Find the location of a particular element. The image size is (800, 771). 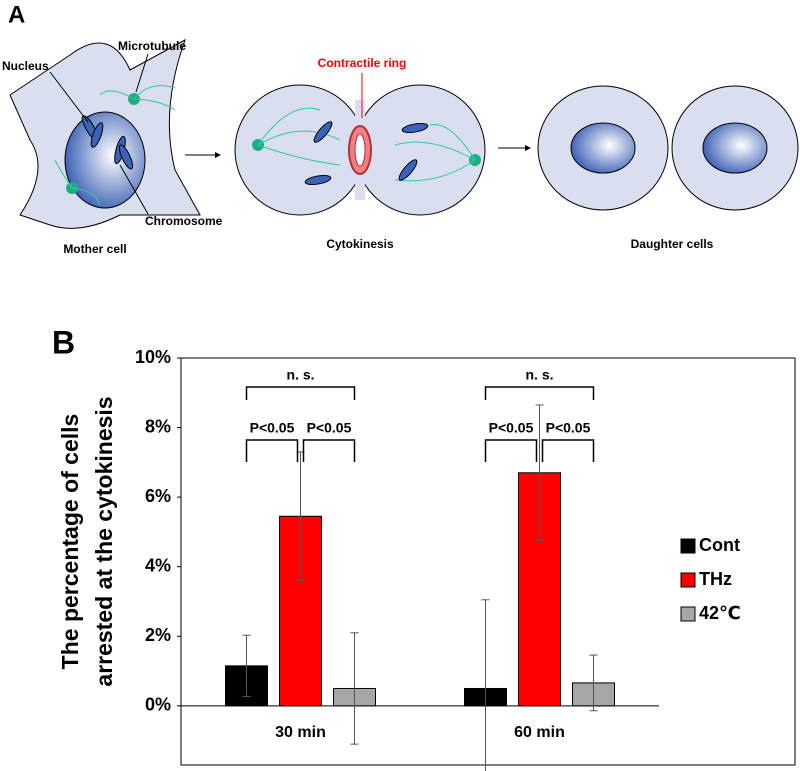

y-axis-title: arrested at the cytokinesis is located at coordinates (104, 541).